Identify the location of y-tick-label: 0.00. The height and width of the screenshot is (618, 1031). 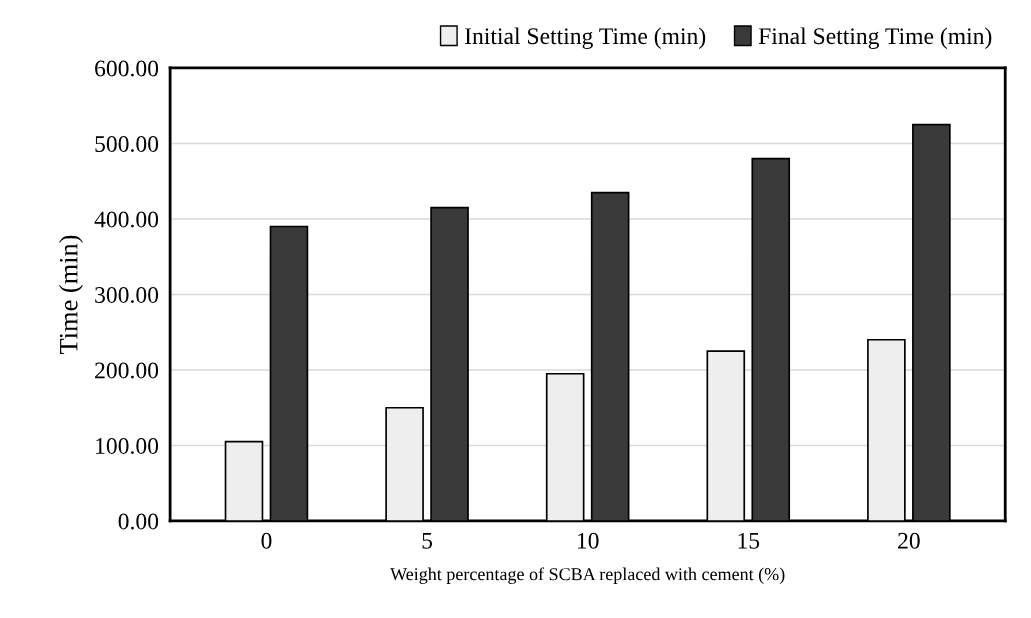
(138, 521).